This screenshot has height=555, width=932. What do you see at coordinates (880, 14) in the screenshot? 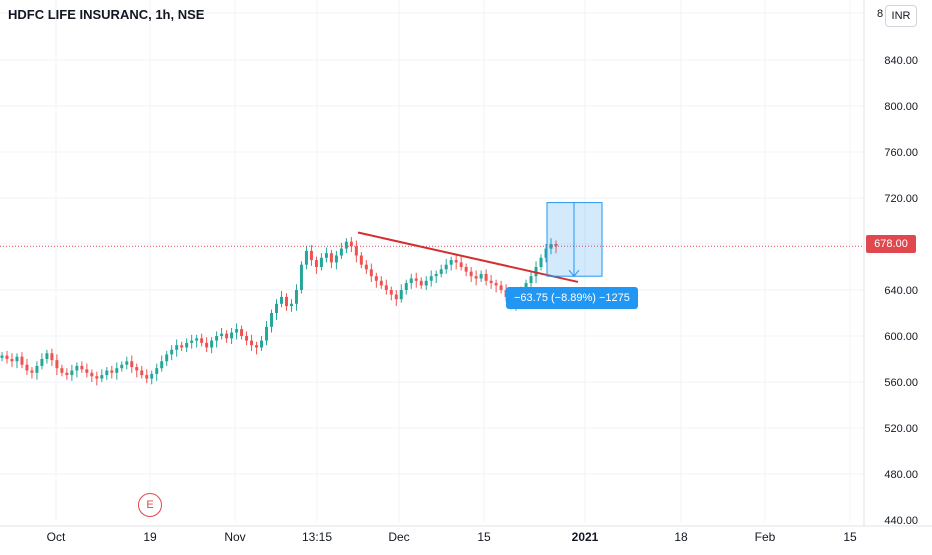
I see `y-tick-label-top: 8` at bounding box center [880, 14].